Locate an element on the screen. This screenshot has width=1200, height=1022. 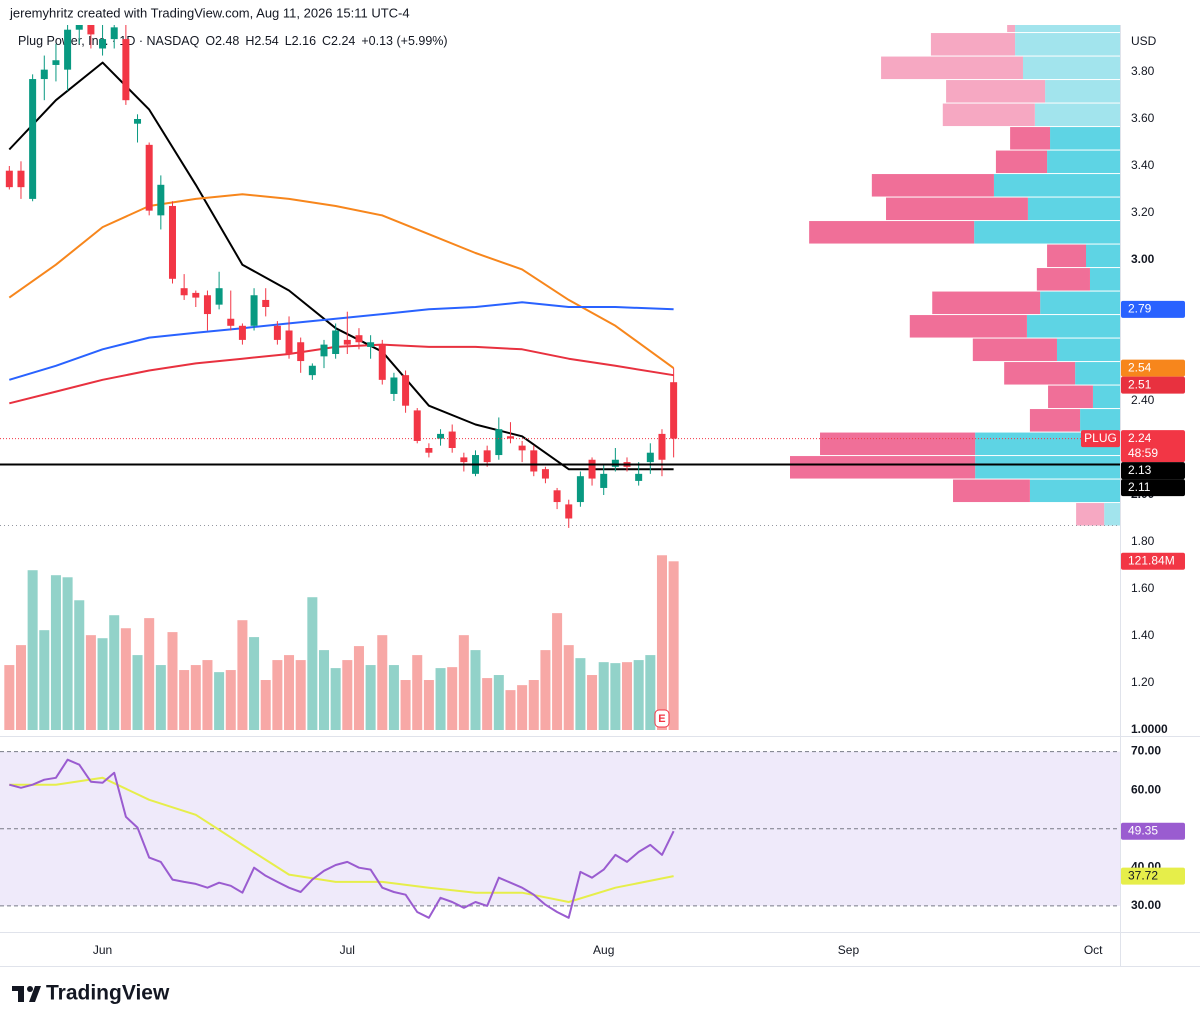
logo-shape is located at coordinates (21, 994).